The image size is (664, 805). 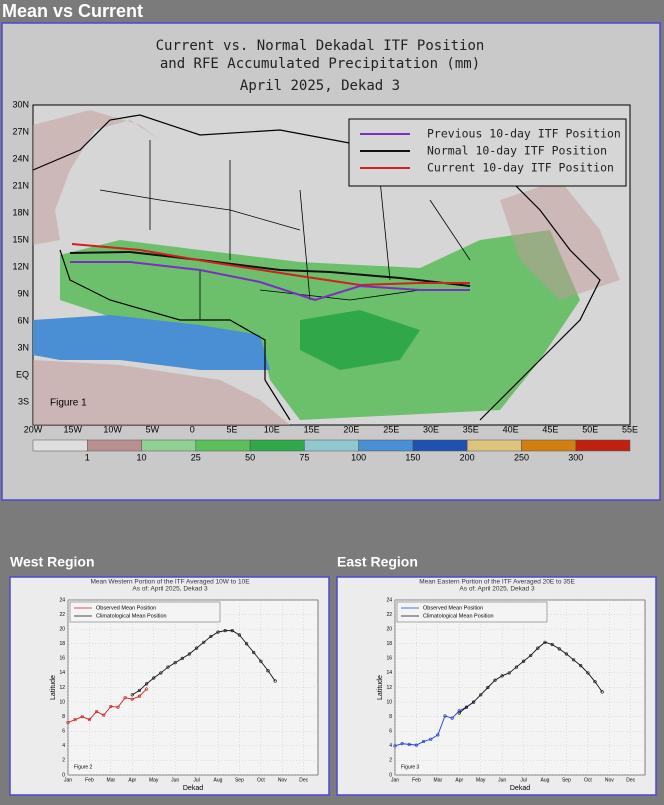 What do you see at coordinates (52, 562) in the screenshot?
I see `region-heading: West Region` at bounding box center [52, 562].